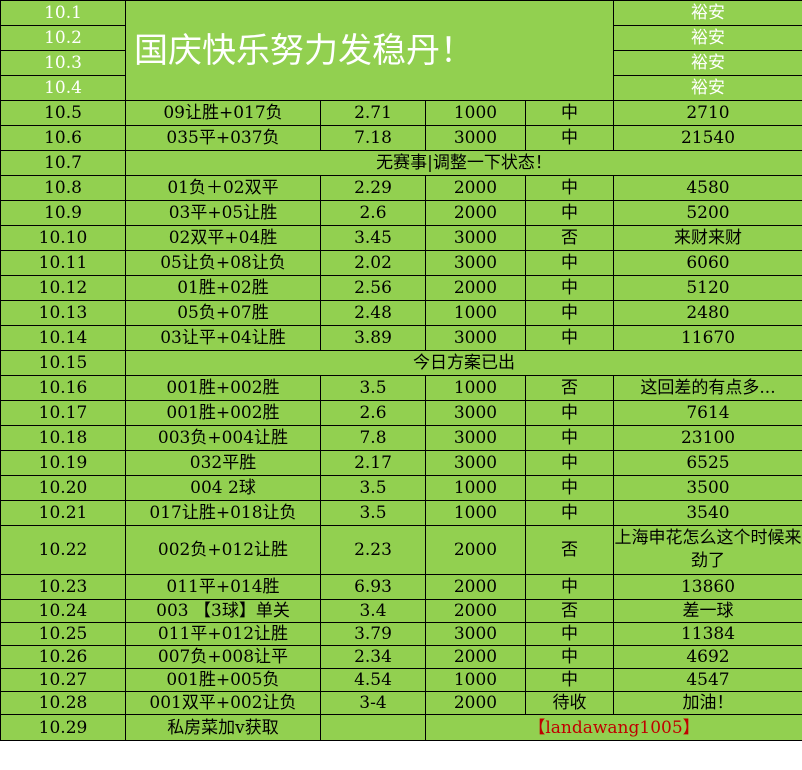 This screenshot has height=770, width=802. Describe the element at coordinates (63, 488) in the screenshot. I see `date-cell: 10.20` at that location.